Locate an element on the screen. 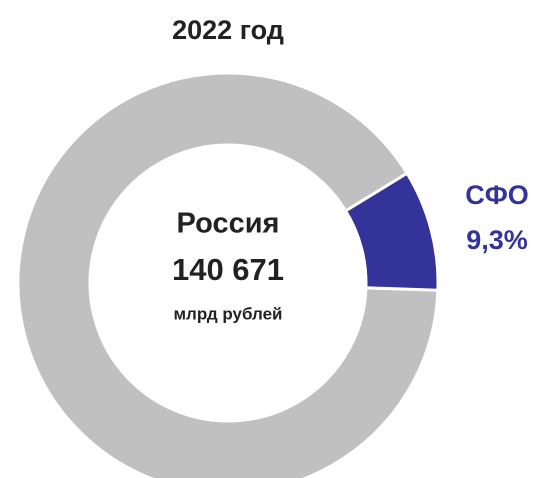  center-unit: млрд рублей is located at coordinates (227, 313).